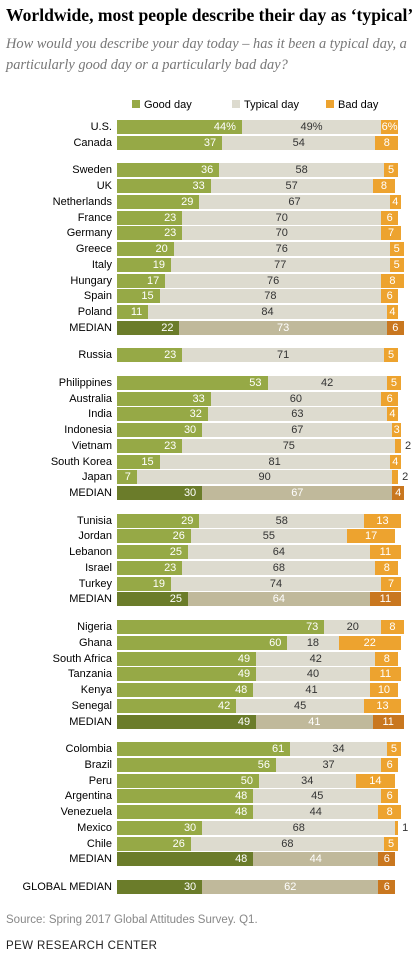  I want to click on bar-label-bad: 4, so click(395, 201).